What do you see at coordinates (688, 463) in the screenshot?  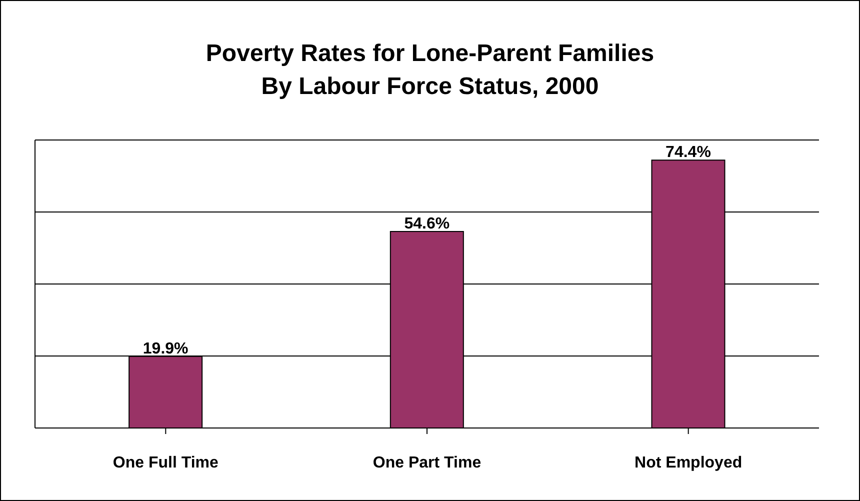 I see `x-tick-label: Not Employed` at bounding box center [688, 463].